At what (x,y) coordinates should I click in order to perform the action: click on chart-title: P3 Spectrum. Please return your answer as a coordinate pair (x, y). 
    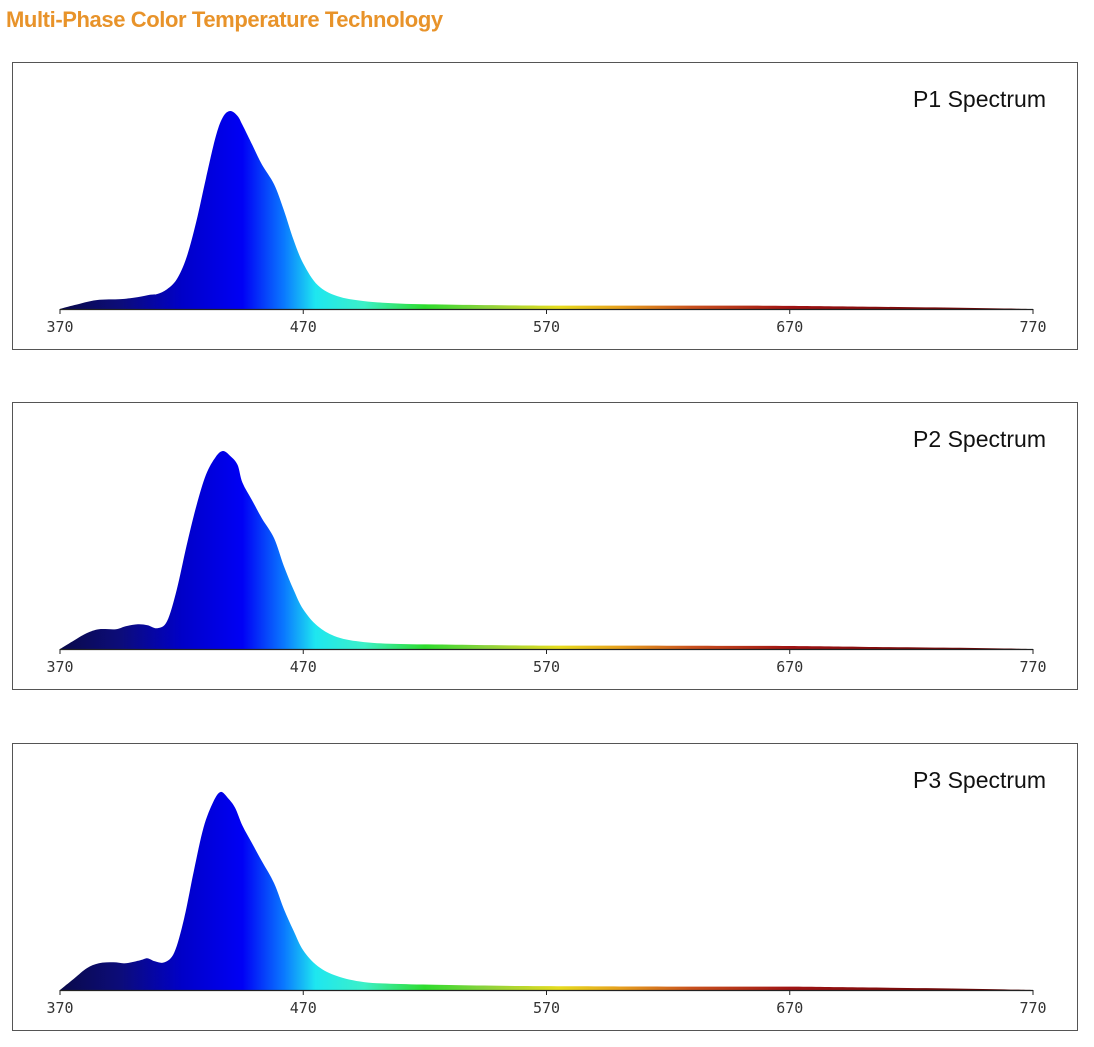
    Looking at the image, I should click on (979, 780).